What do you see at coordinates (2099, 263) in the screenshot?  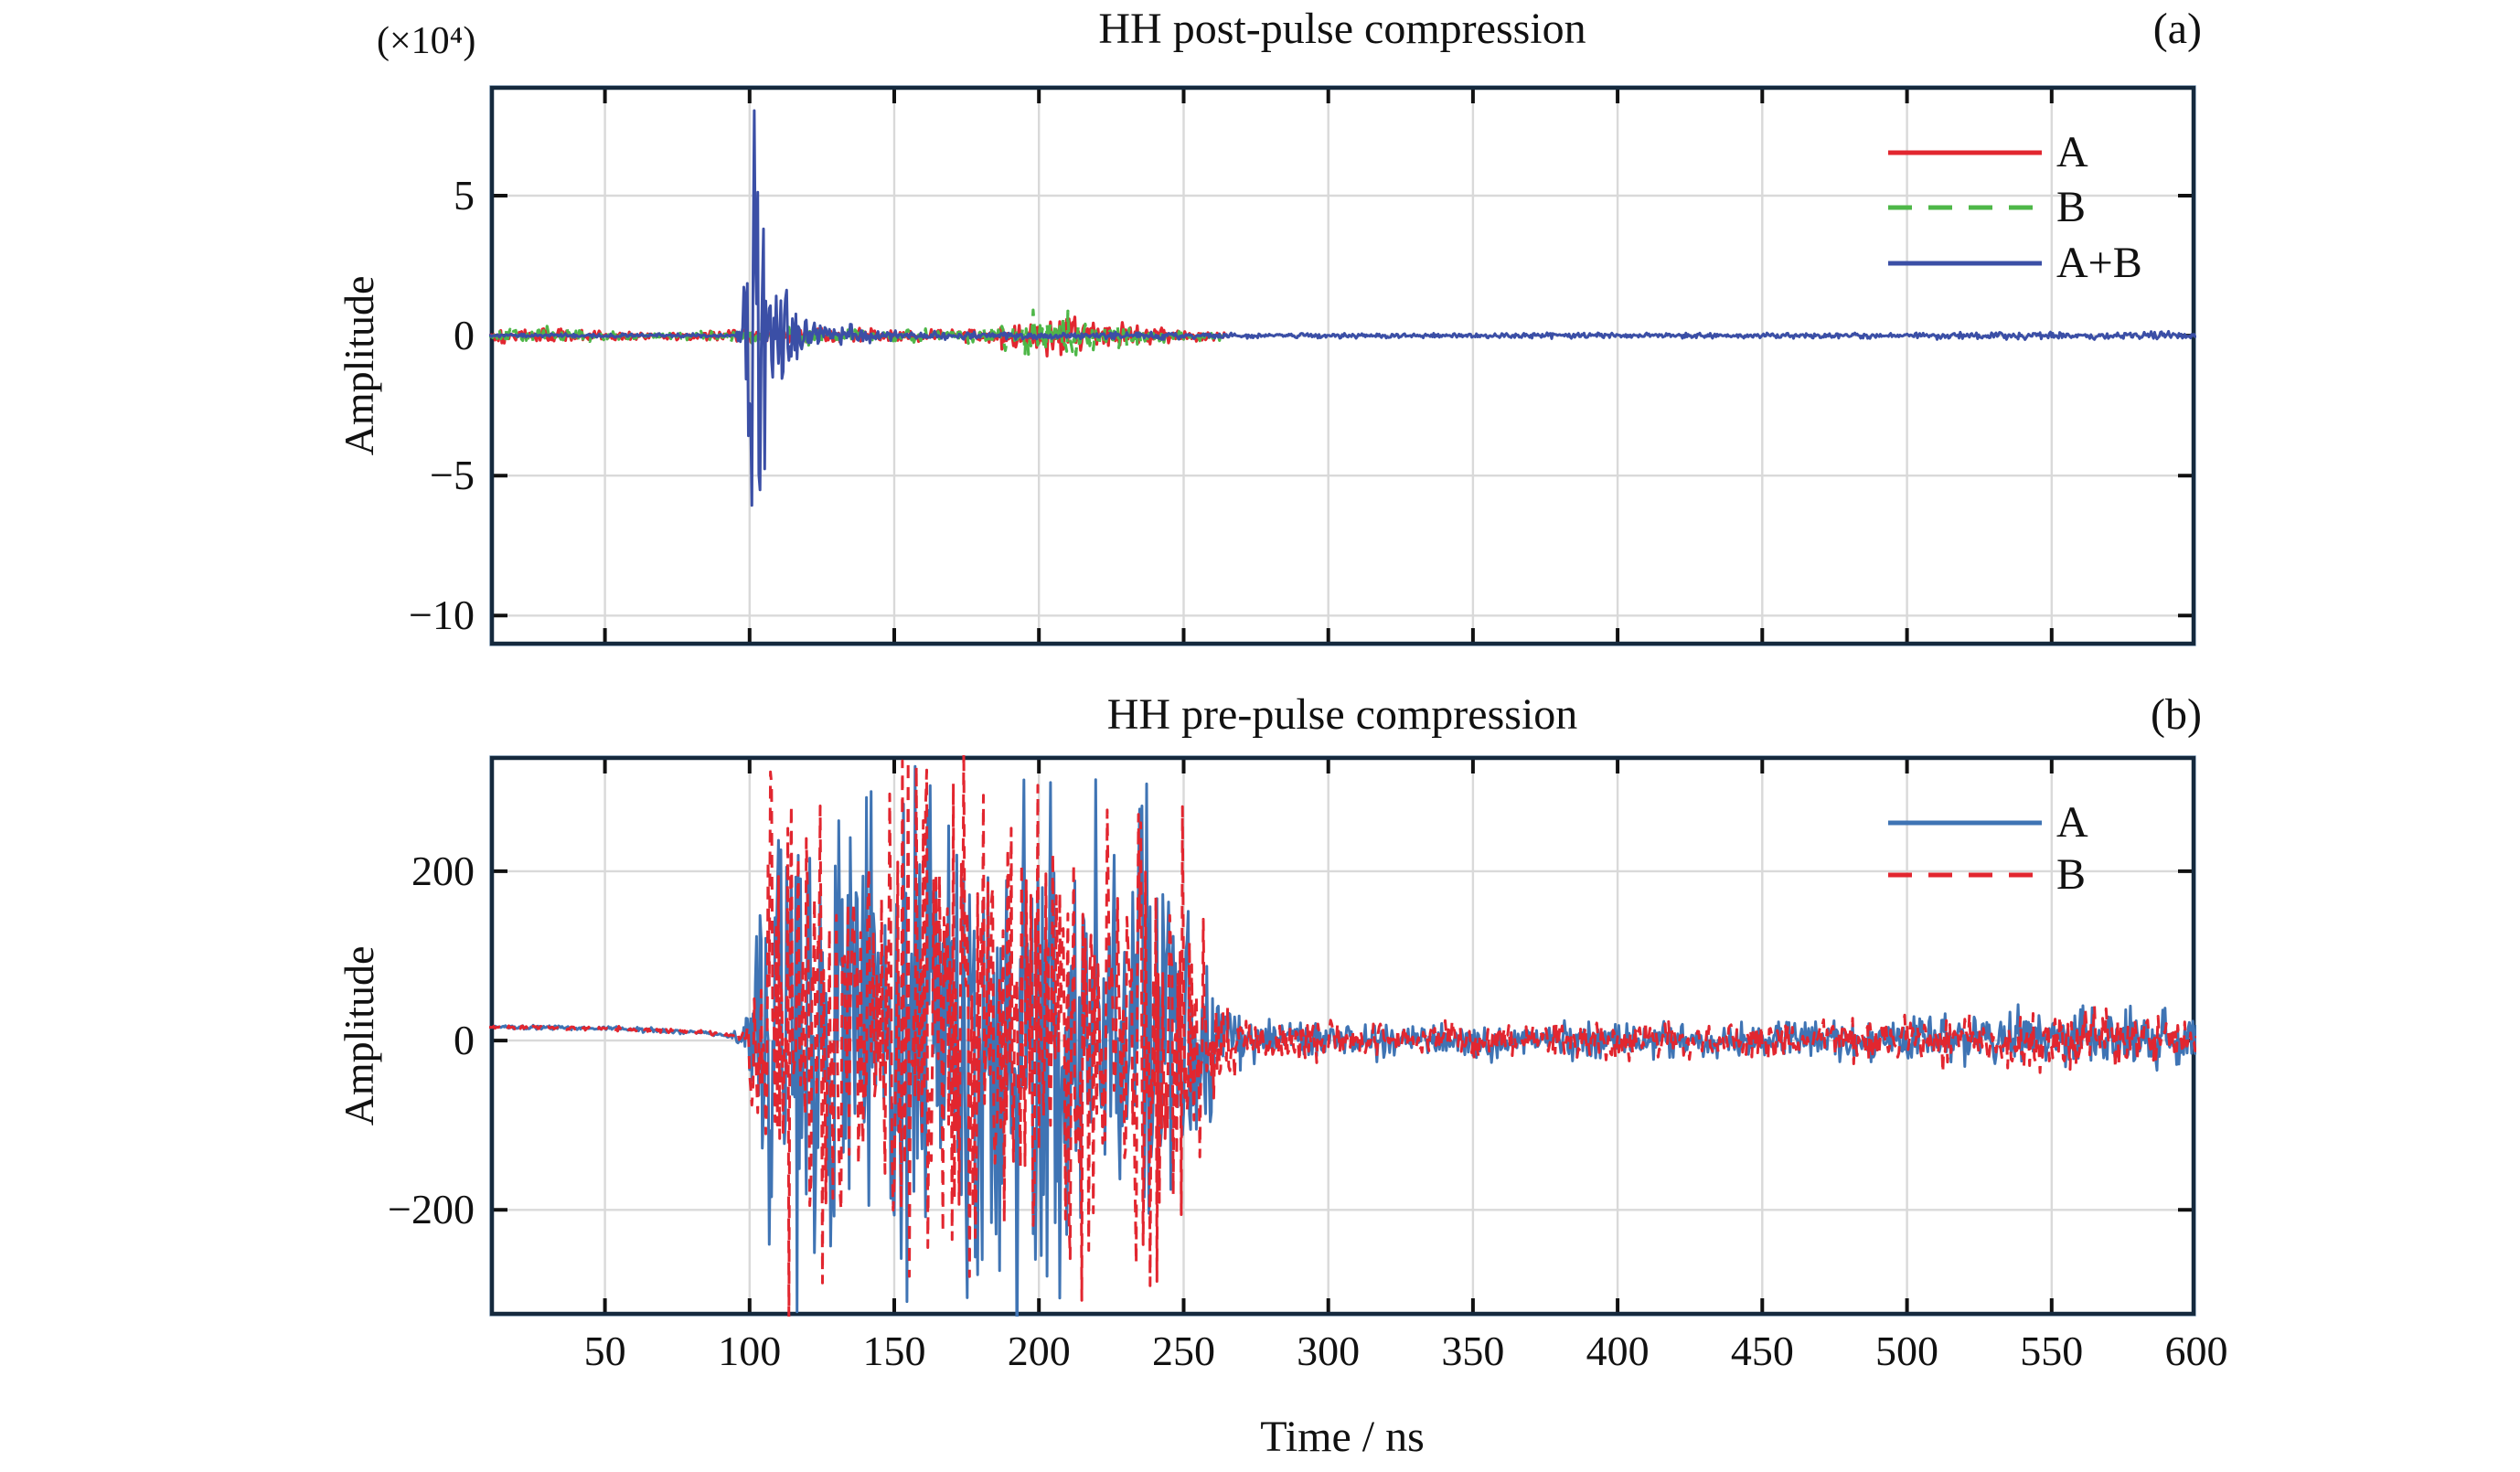 I see `legend-label: A+B` at bounding box center [2099, 263].